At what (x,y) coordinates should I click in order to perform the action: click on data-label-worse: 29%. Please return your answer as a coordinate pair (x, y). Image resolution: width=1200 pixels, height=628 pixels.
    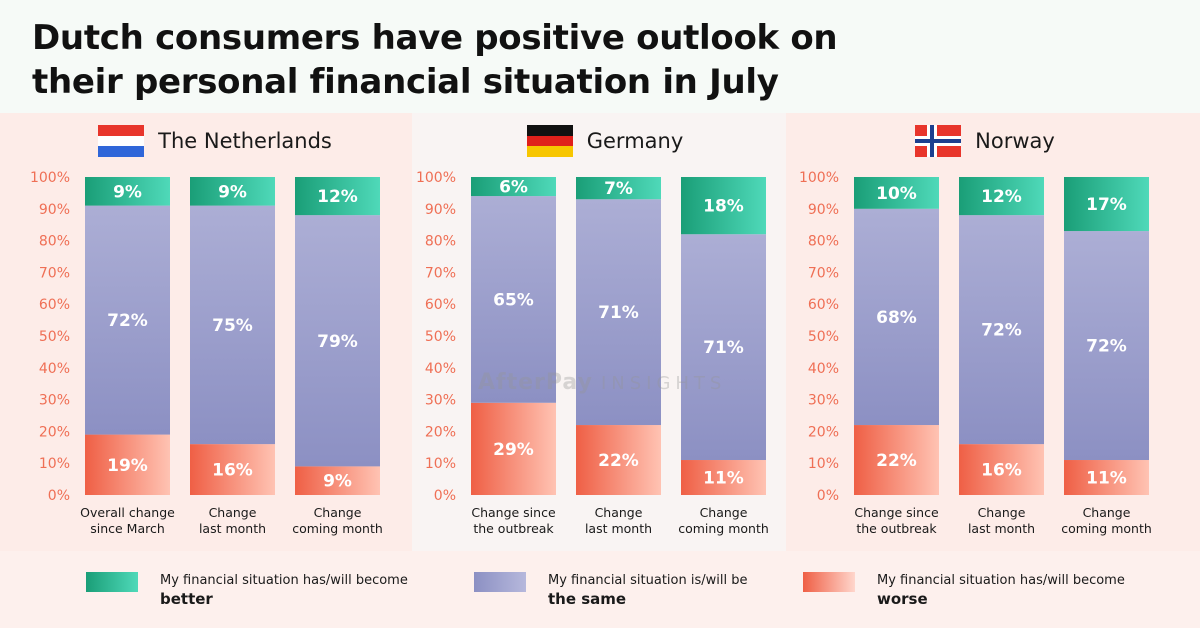
    Looking at the image, I should click on (513, 450).